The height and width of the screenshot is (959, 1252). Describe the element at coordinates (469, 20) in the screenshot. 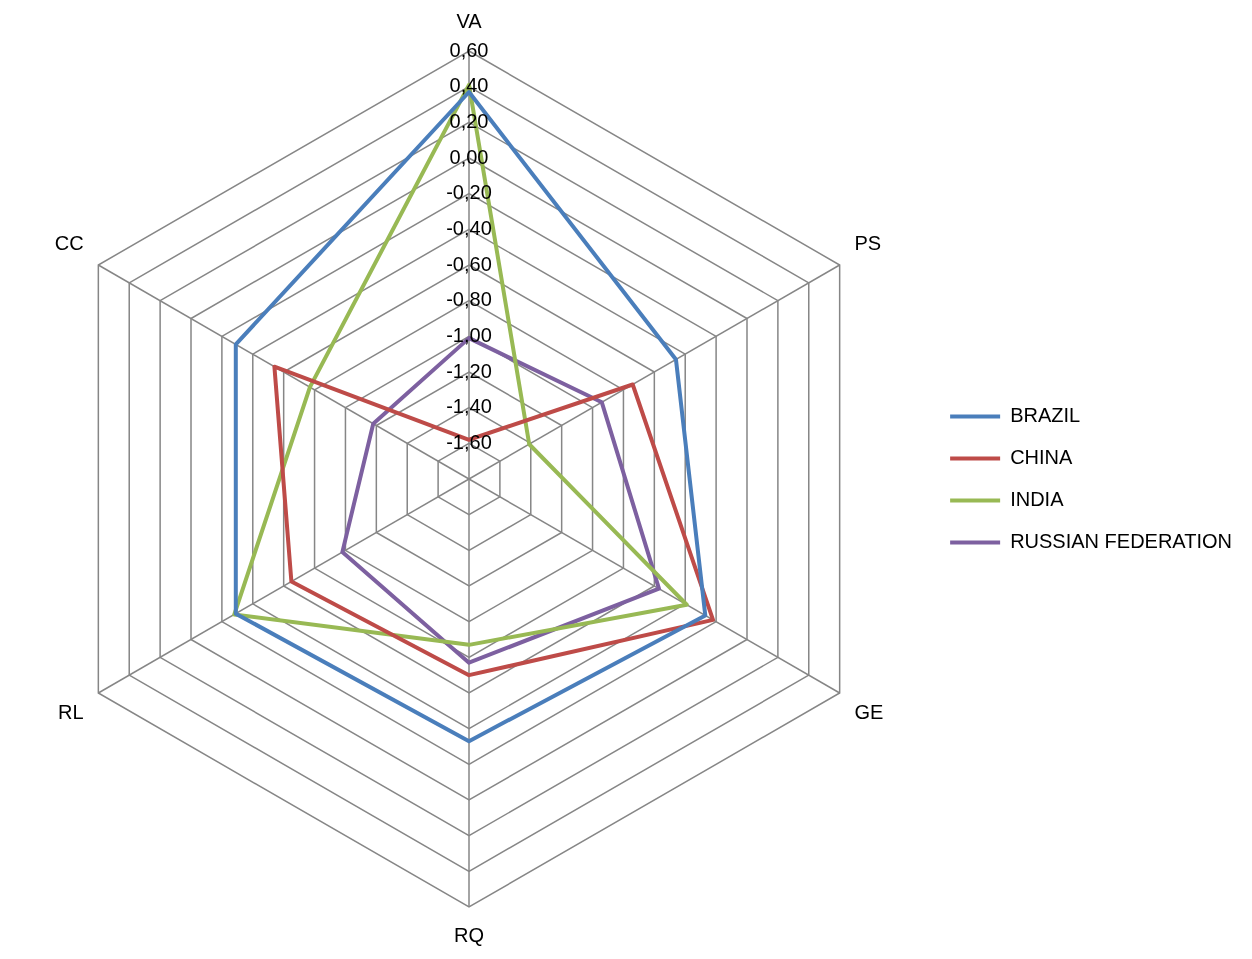

I see `spoke-label: VA` at that location.